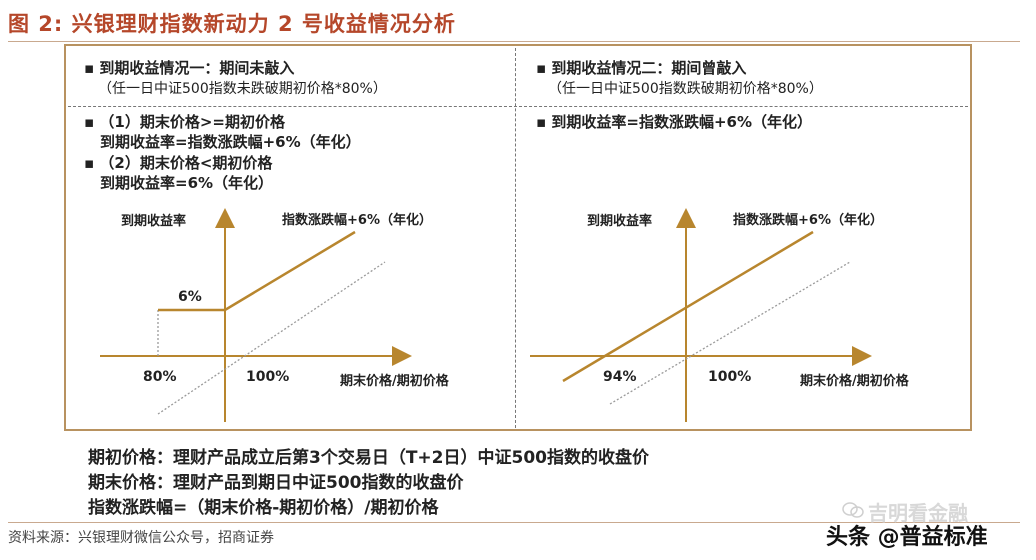 This screenshot has height=560, width=1036. I want to click on right-diagram: 到期收益率 指数涨跌幅+6%（年化） 94% 100% 期末价格/期初价格, so click(720, 315).